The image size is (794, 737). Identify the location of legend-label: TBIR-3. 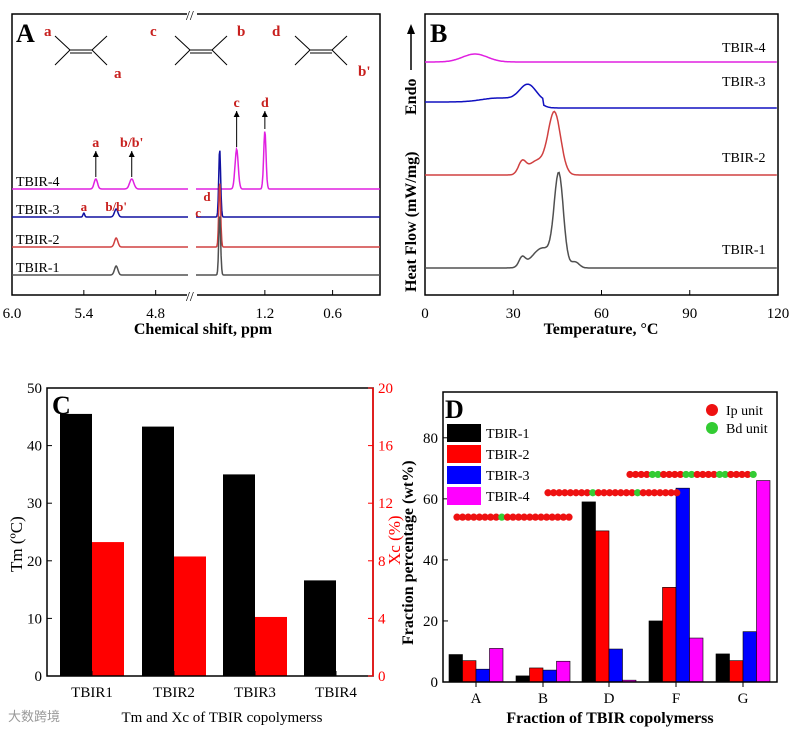
(508, 476).